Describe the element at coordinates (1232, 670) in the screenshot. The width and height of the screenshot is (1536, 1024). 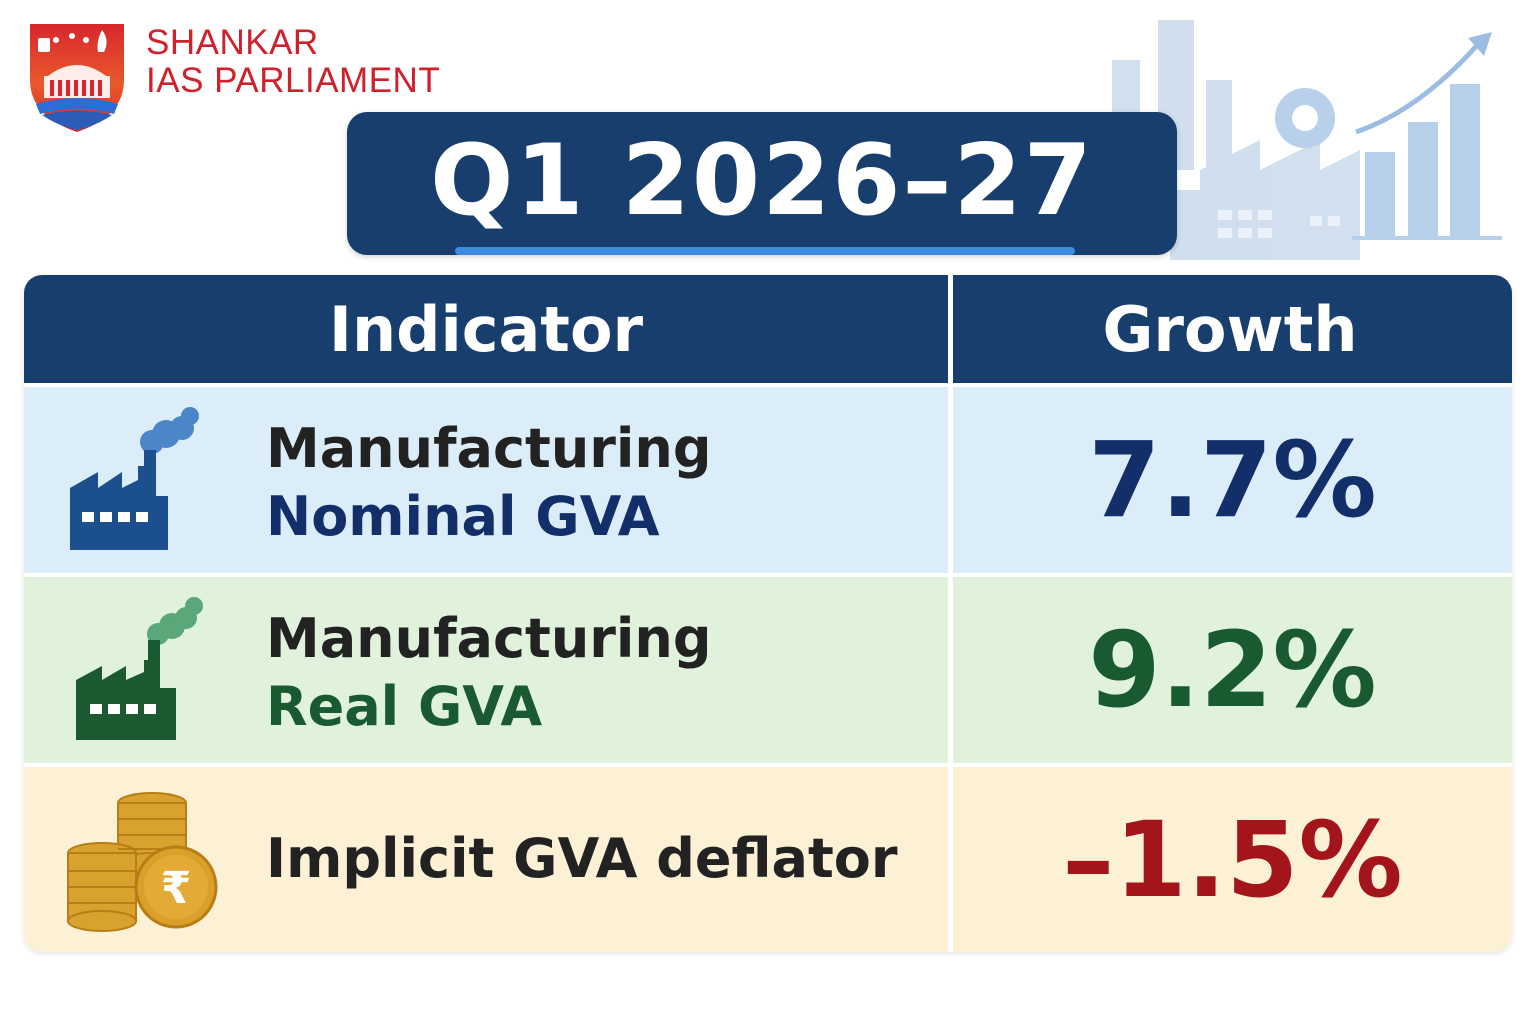
I see `growth-value: 9.2%` at that location.